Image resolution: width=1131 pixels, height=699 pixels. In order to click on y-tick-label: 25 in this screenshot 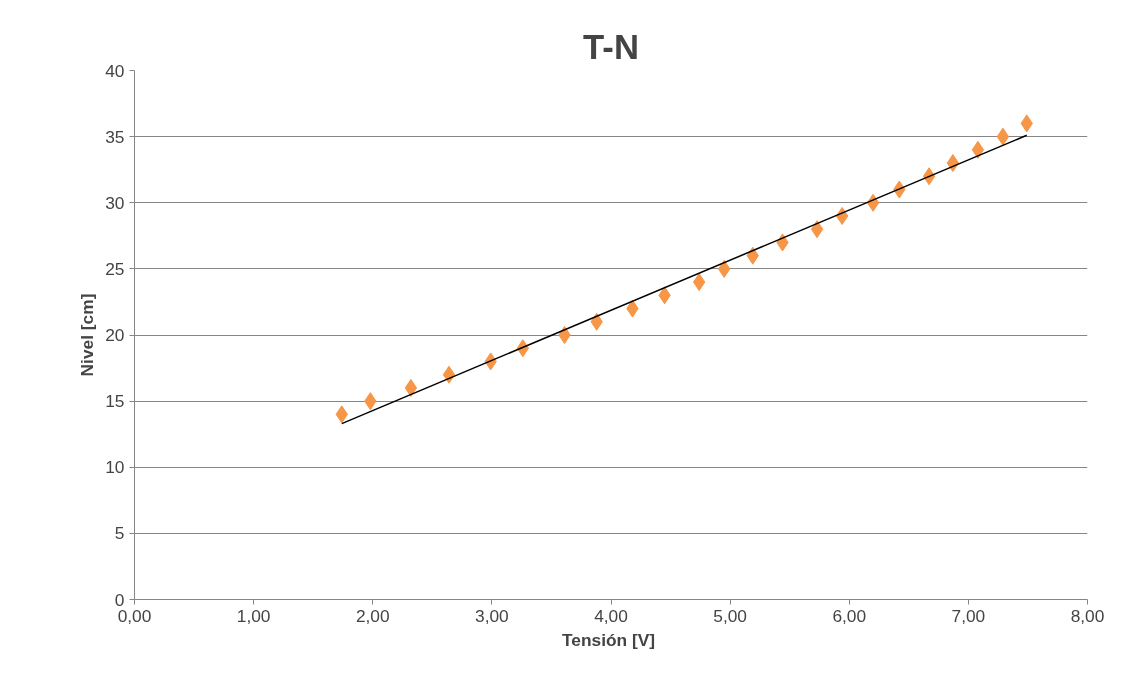, I will do `click(115, 268)`.